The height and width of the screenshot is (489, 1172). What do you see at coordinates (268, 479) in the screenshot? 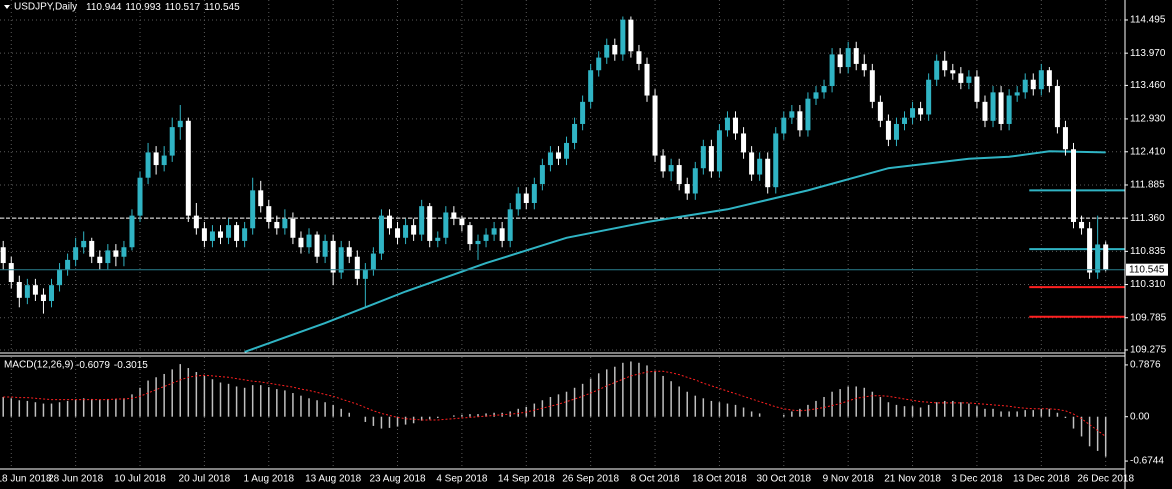
I see `x-tick-label: 1 Aug 2018` at bounding box center [268, 479].